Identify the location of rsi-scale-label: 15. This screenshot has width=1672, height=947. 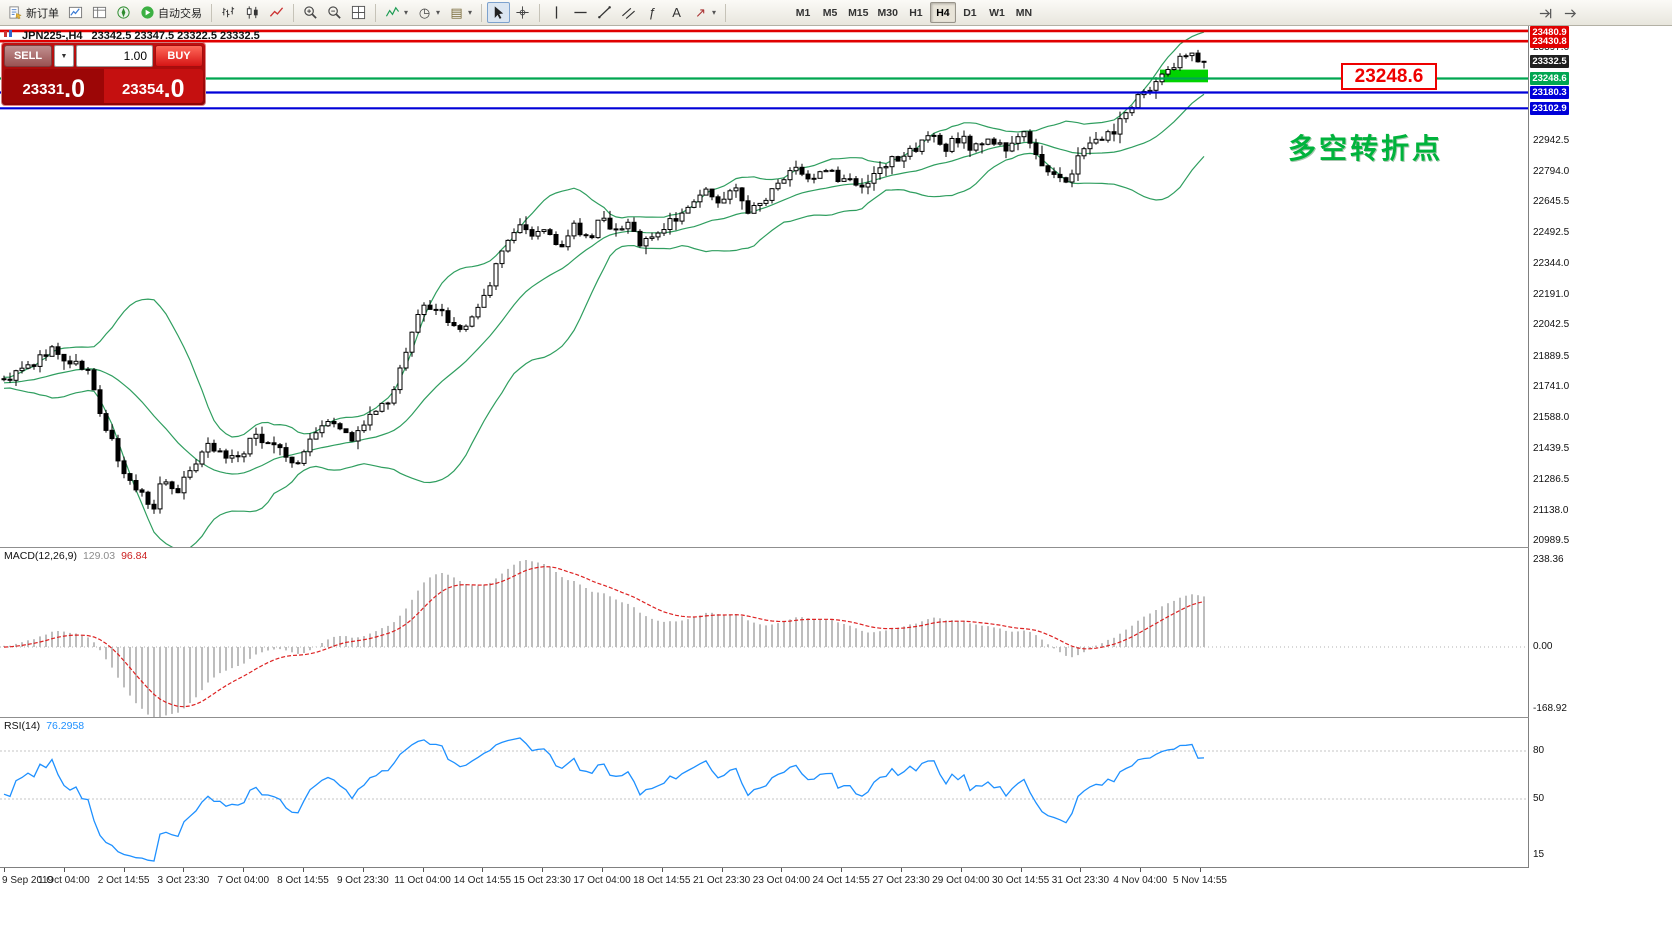
(1539, 854).